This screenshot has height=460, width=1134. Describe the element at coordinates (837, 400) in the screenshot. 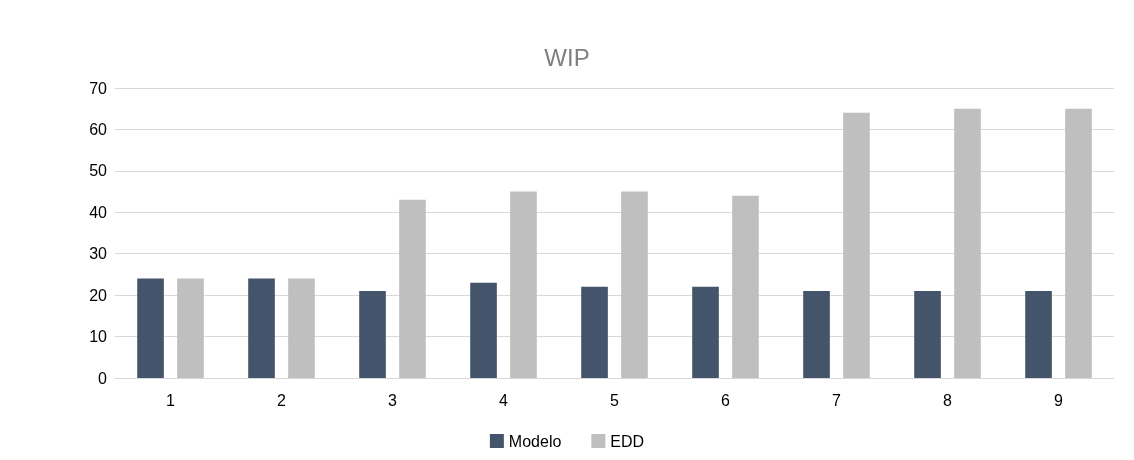

I see `x-tick-label: 7` at that location.